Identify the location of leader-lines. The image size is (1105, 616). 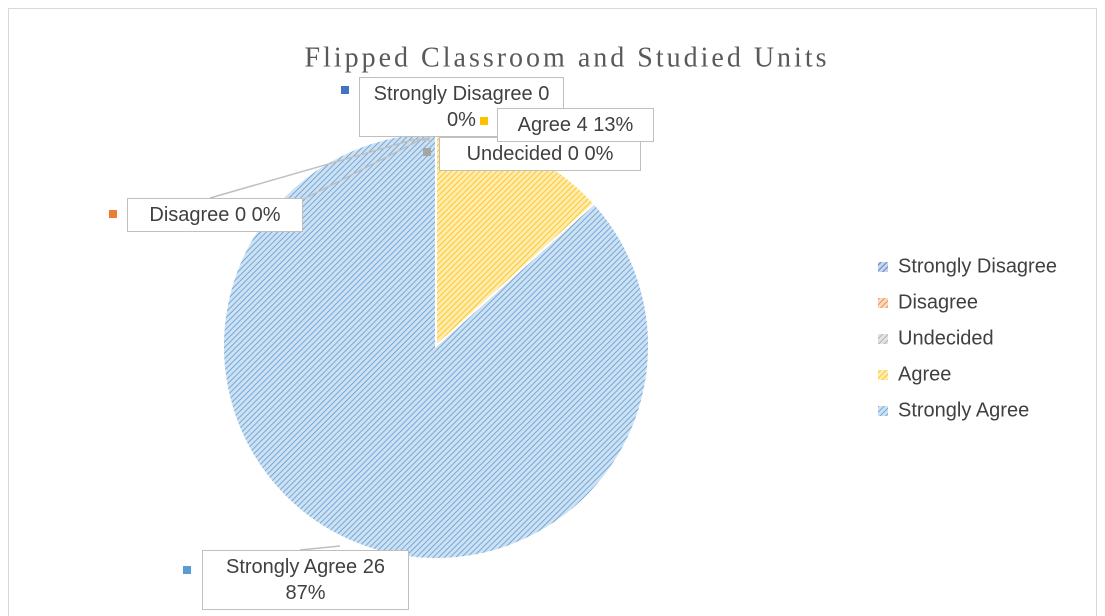
(320, 344).